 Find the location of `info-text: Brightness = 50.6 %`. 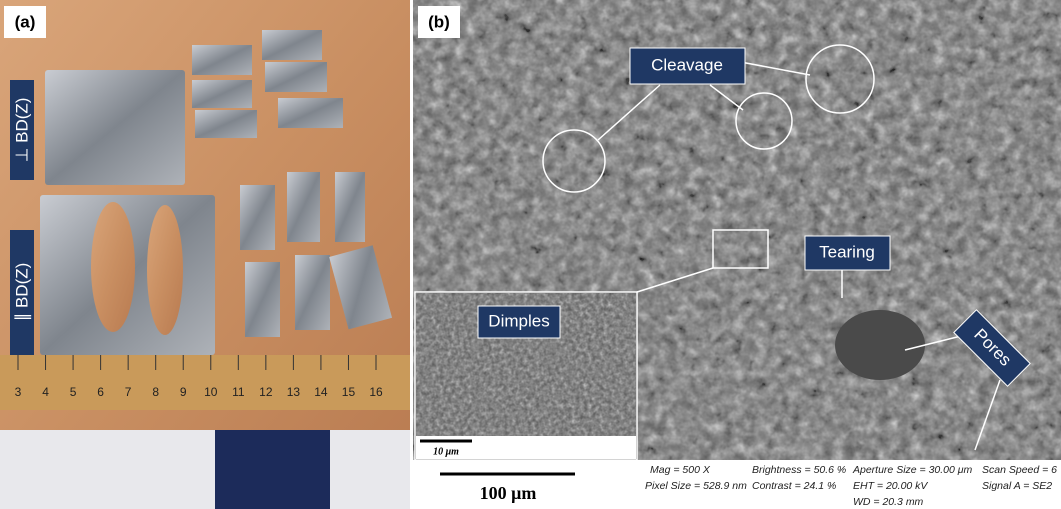

info-text: Brightness = 50.6 % is located at coordinates (799, 470).